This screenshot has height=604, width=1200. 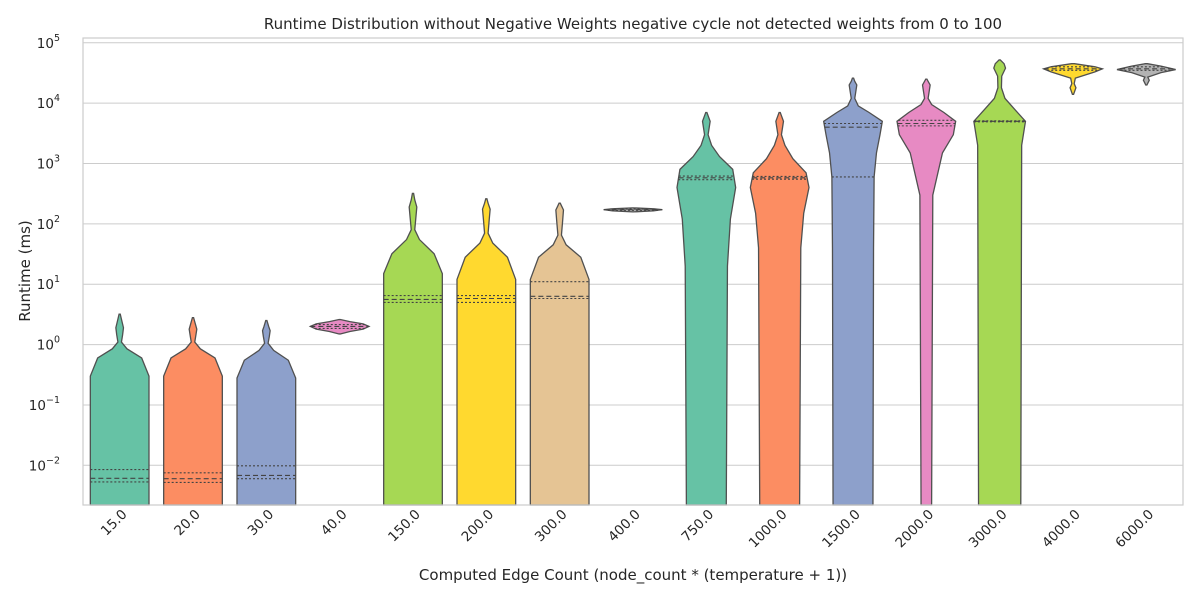 What do you see at coordinates (334, 523) in the screenshot?
I see `x-tick-label: 40.0` at bounding box center [334, 523].